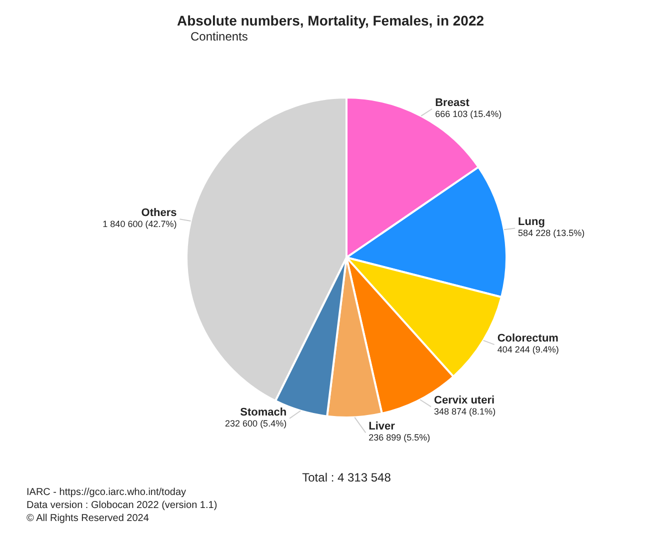  I want to click on data-label: 236 899 (5.5%), so click(399, 437).